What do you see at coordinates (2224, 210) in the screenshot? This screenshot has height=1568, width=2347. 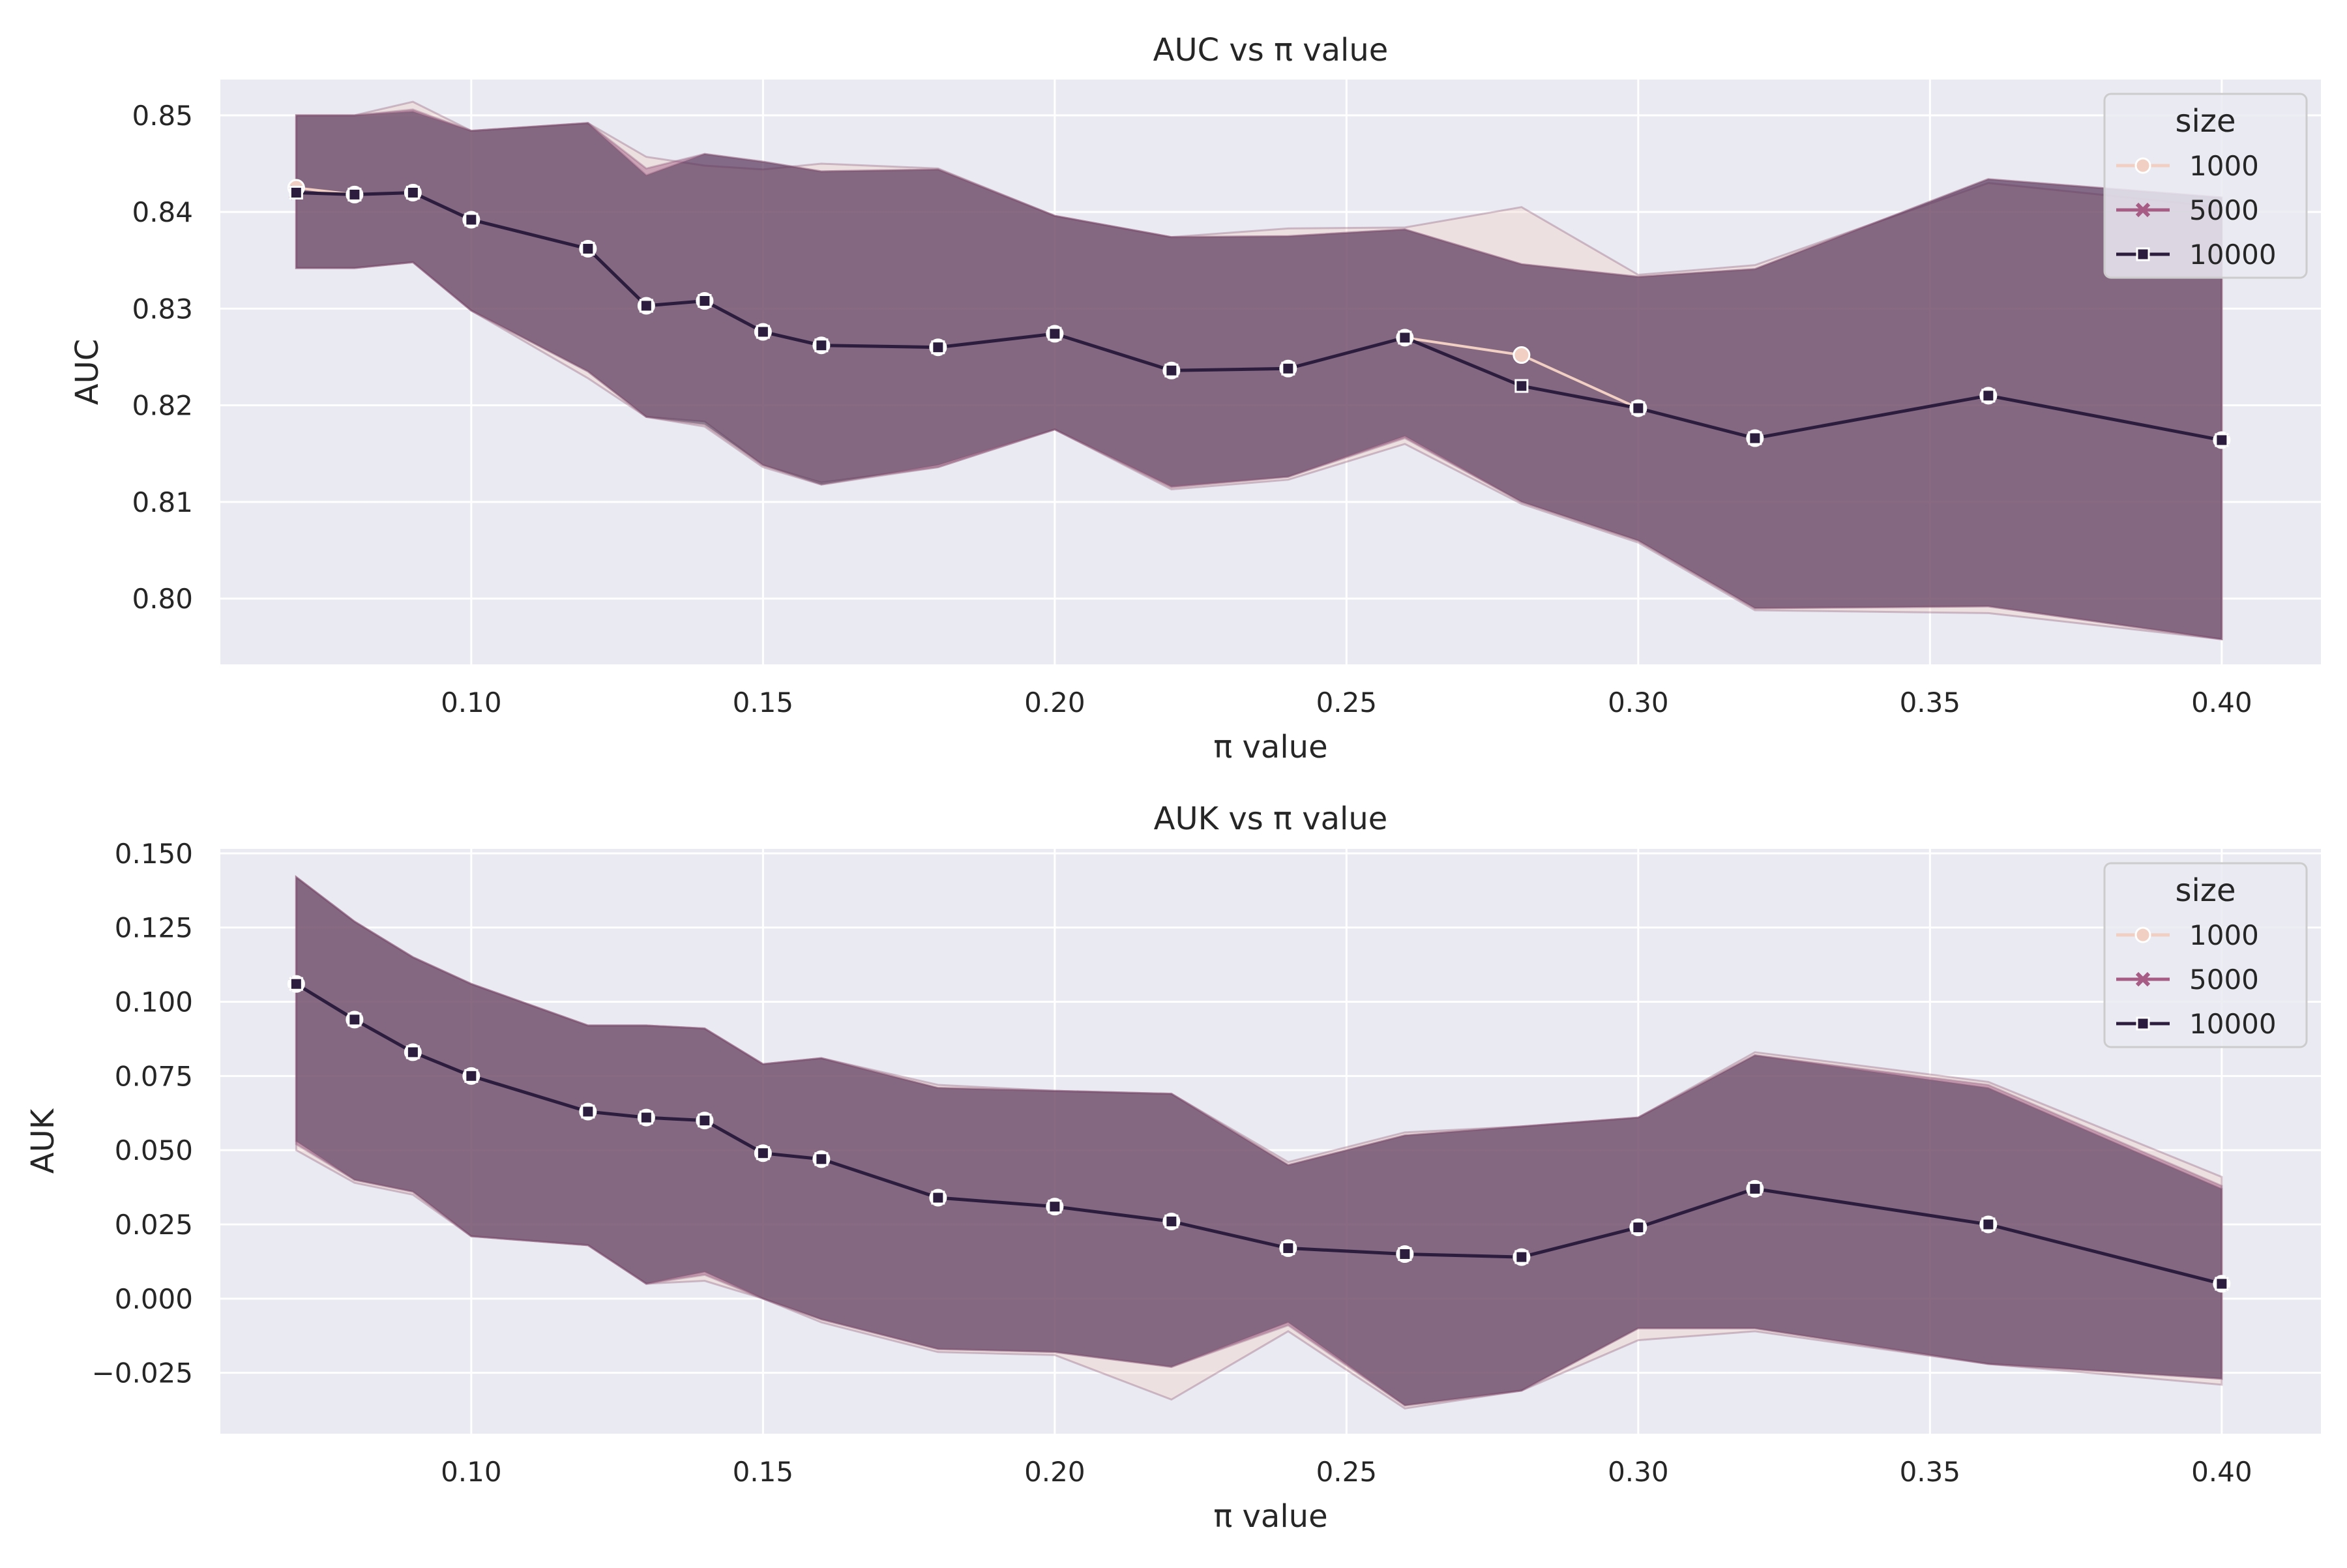 I see `auc-legend-label-5000: 5000` at bounding box center [2224, 210].